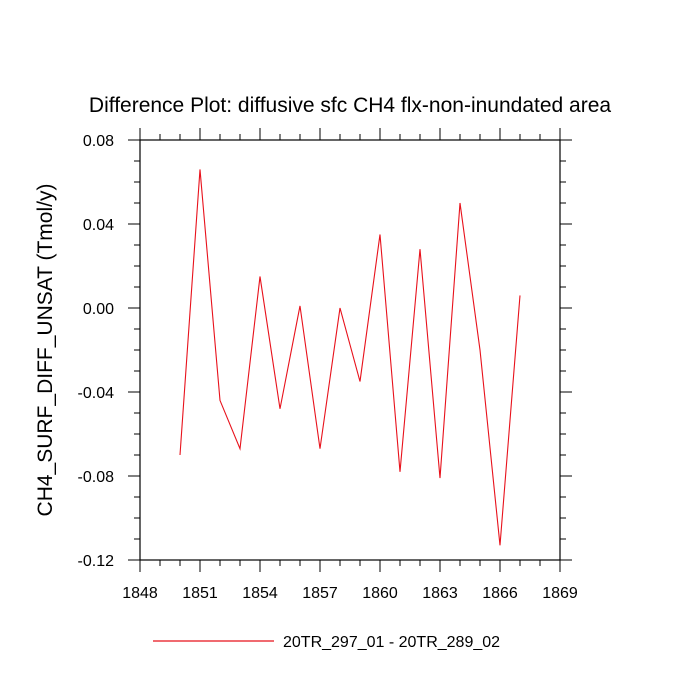  What do you see at coordinates (98, 225) in the screenshot?
I see `y-tick-label: 0.04` at bounding box center [98, 225].